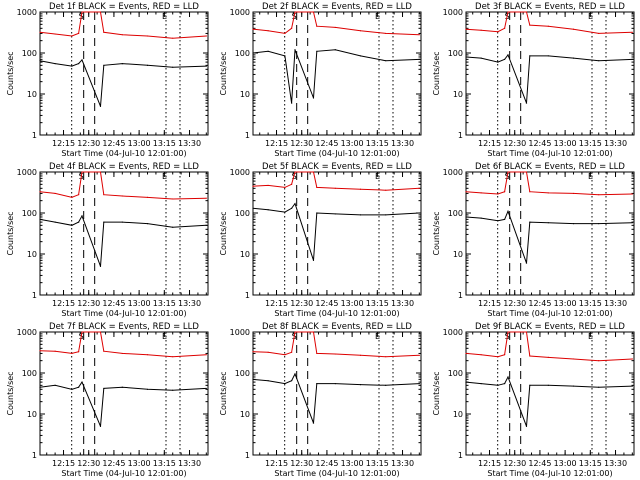  What do you see at coordinates (124, 7) in the screenshot?
I see `chart-title: Det 1f BLACK = Events, RED = LLD` at bounding box center [124, 7].